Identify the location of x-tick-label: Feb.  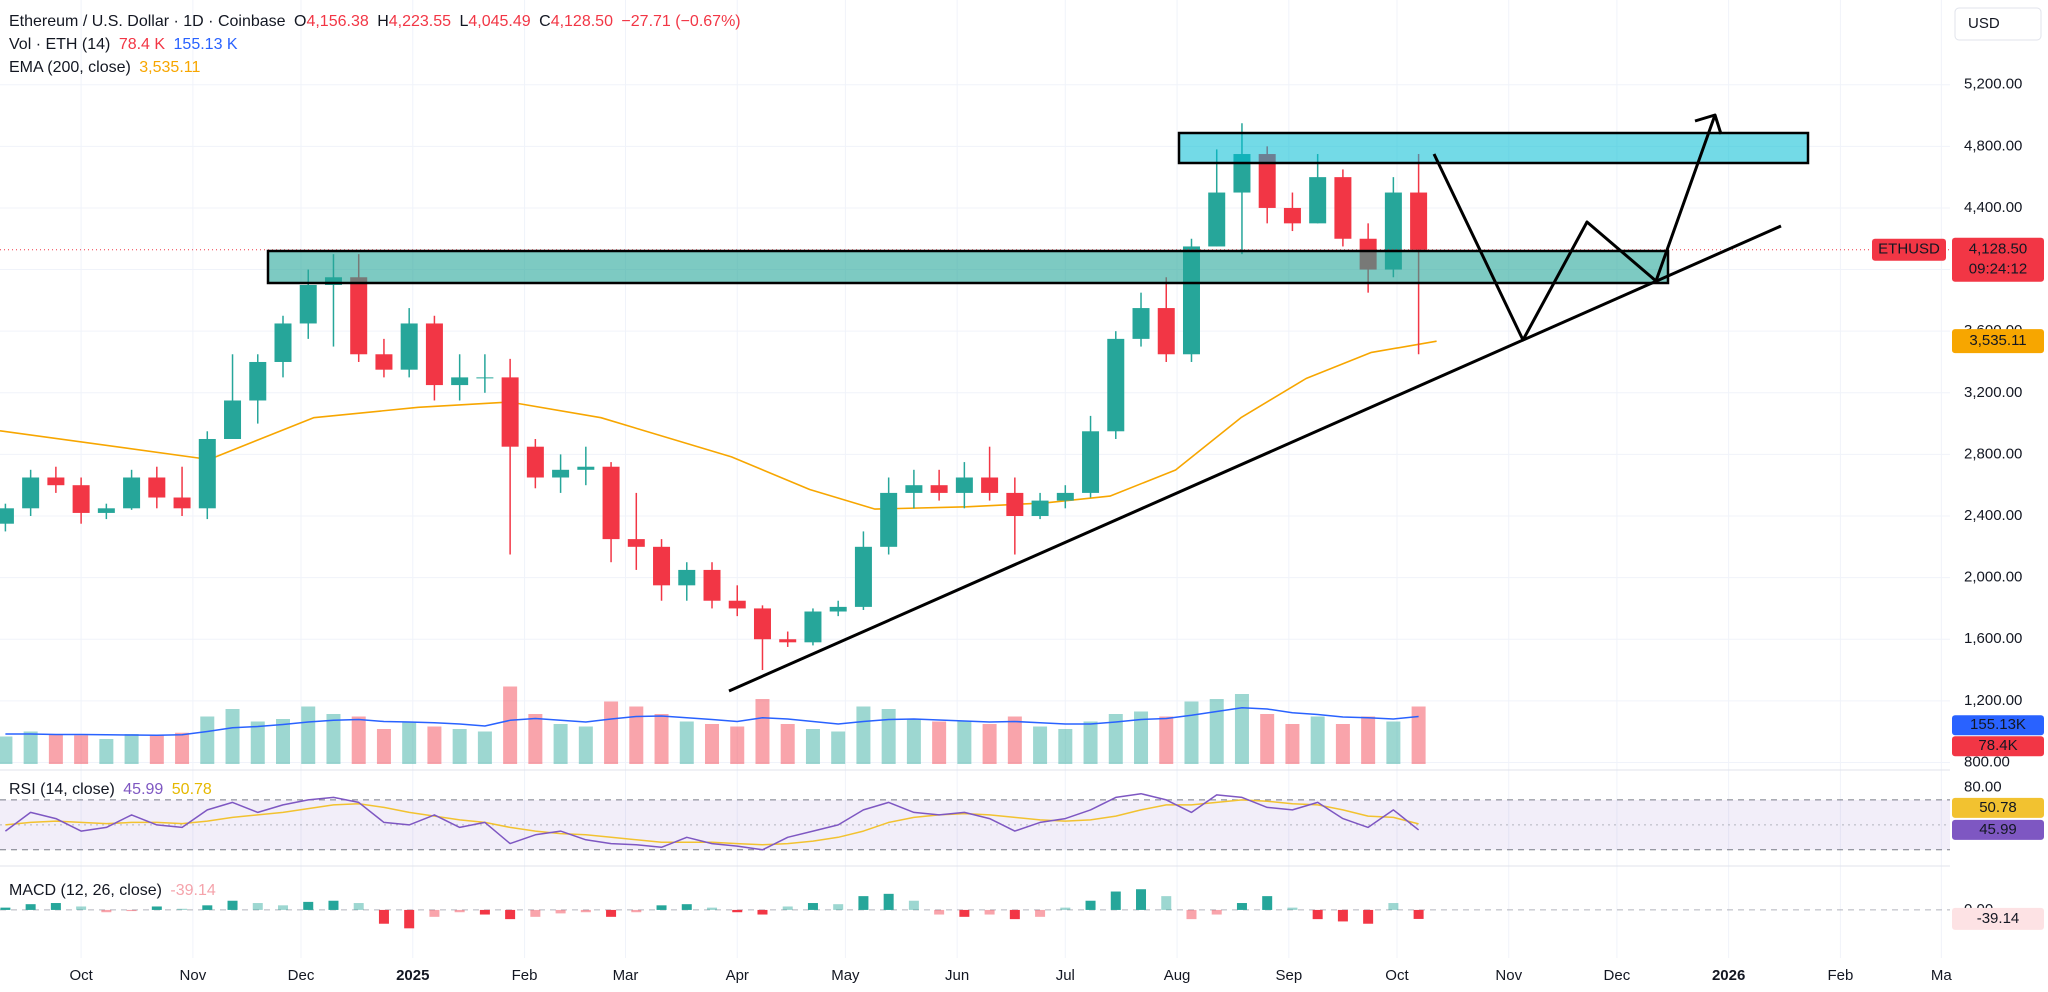
(1840, 975).